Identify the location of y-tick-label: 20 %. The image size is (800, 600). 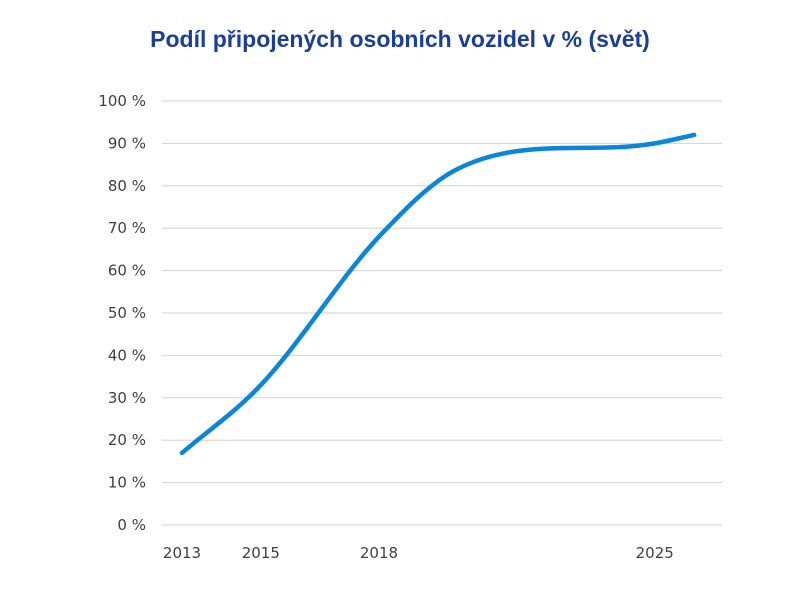
(127, 440).